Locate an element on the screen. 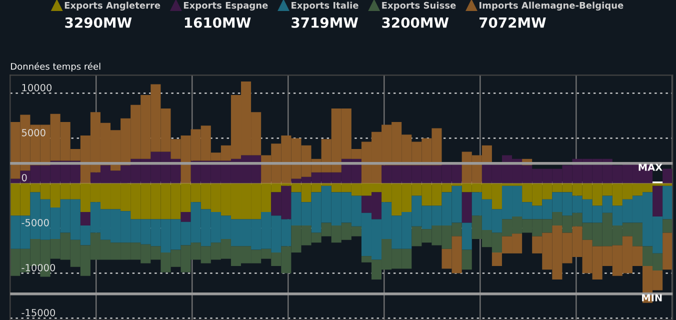 The width and height of the screenshot is (676, 320). text: 3719MW is located at coordinates (325, 22).